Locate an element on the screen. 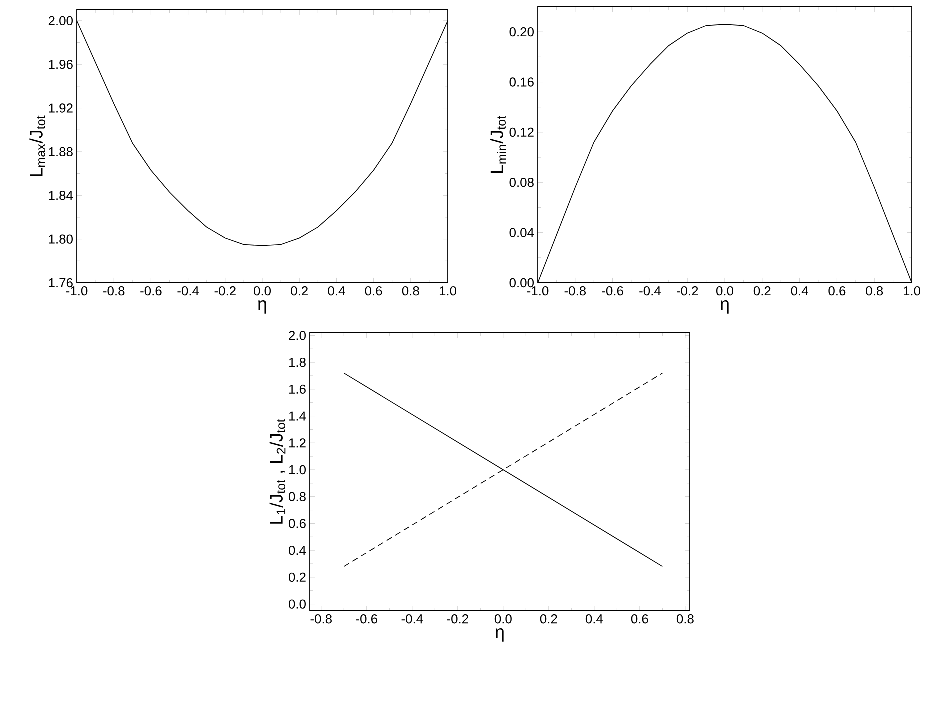 This screenshot has height=705, width=930. y-tick-label: 0.00 is located at coordinates (522, 283).